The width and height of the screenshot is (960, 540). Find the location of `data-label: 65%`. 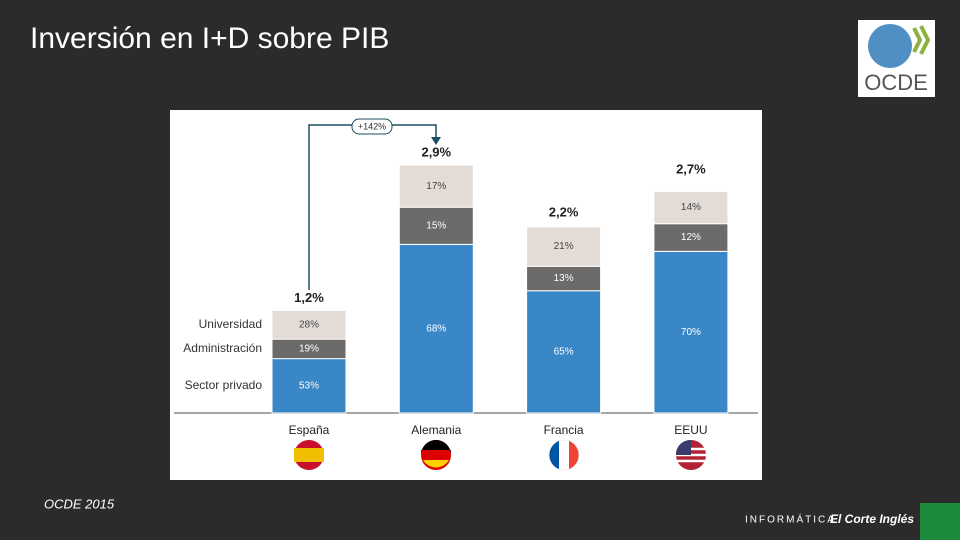

data-label: 65% is located at coordinates (564, 352).